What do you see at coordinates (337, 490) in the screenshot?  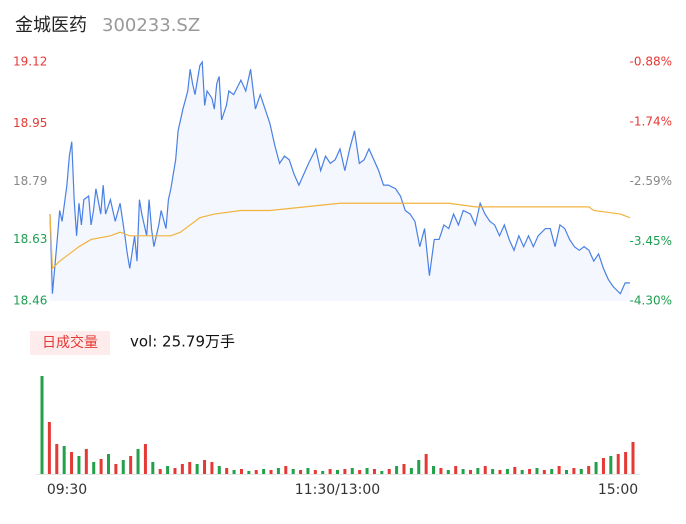 I see `x-tick-label: 11:30/13:00` at bounding box center [337, 490].